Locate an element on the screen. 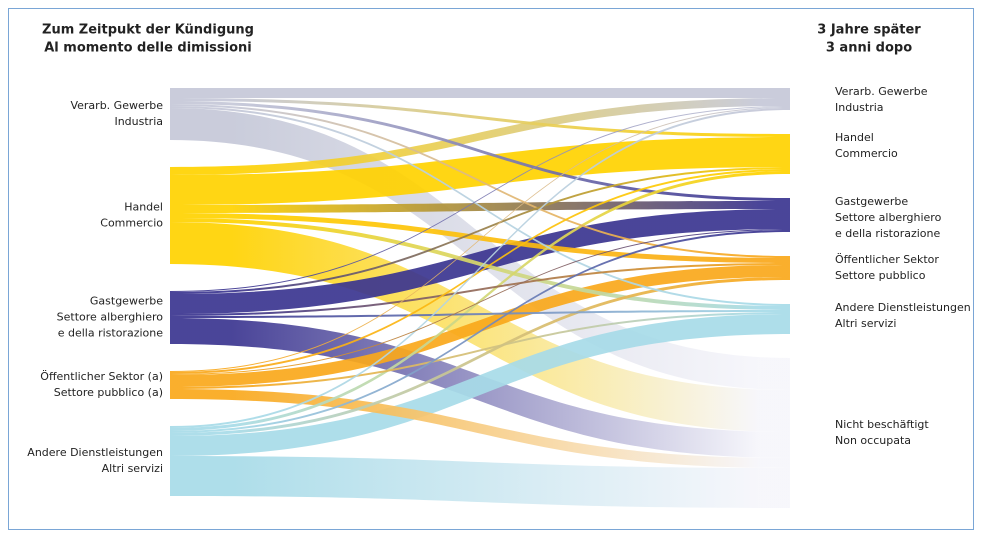 The image size is (982, 538). target-label: Andere Dienstleistungen is located at coordinates (903, 307).